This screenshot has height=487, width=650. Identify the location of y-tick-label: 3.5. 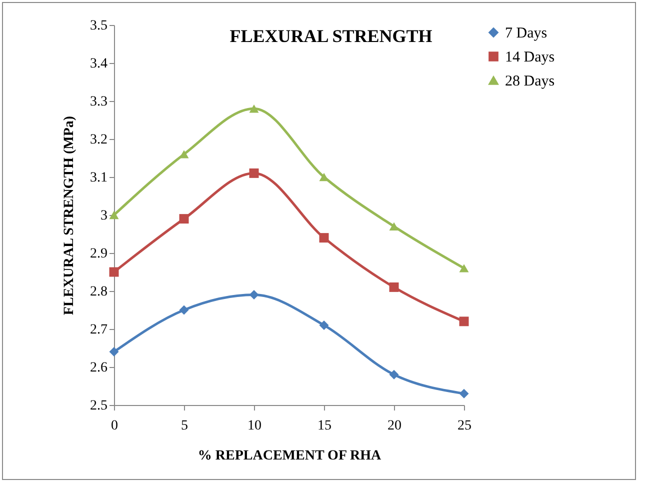
(99, 26).